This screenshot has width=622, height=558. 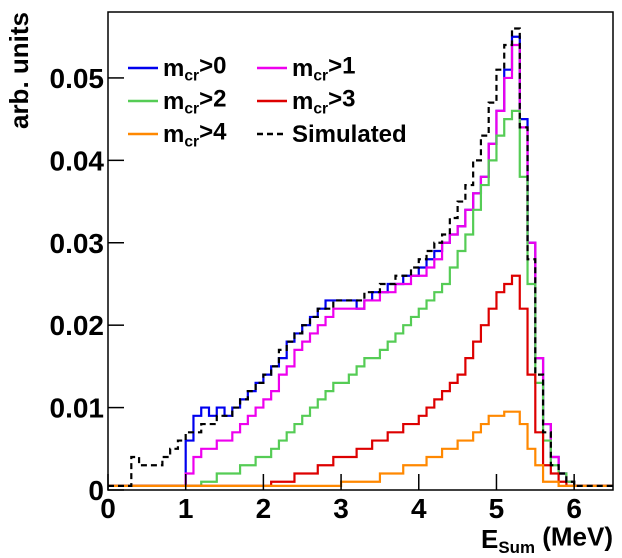 I want to click on y-tick-label: 0, so click(x=96, y=490).